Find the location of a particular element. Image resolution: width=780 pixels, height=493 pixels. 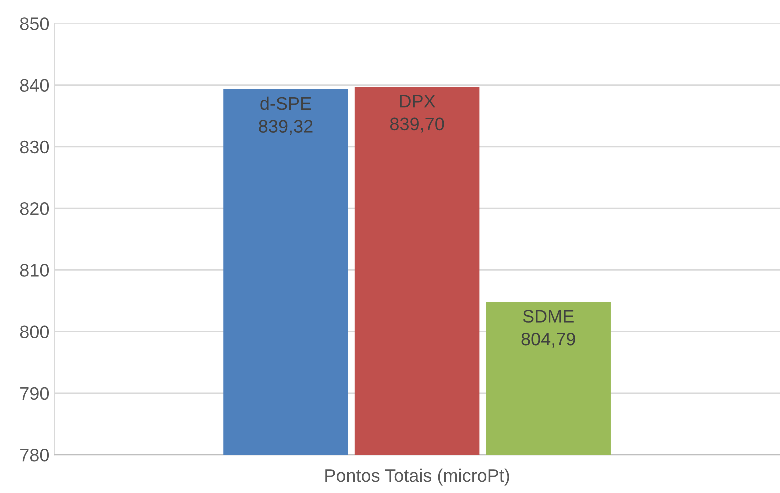

x-tick-label: Pontos Totais (microPt) is located at coordinates (418, 477).